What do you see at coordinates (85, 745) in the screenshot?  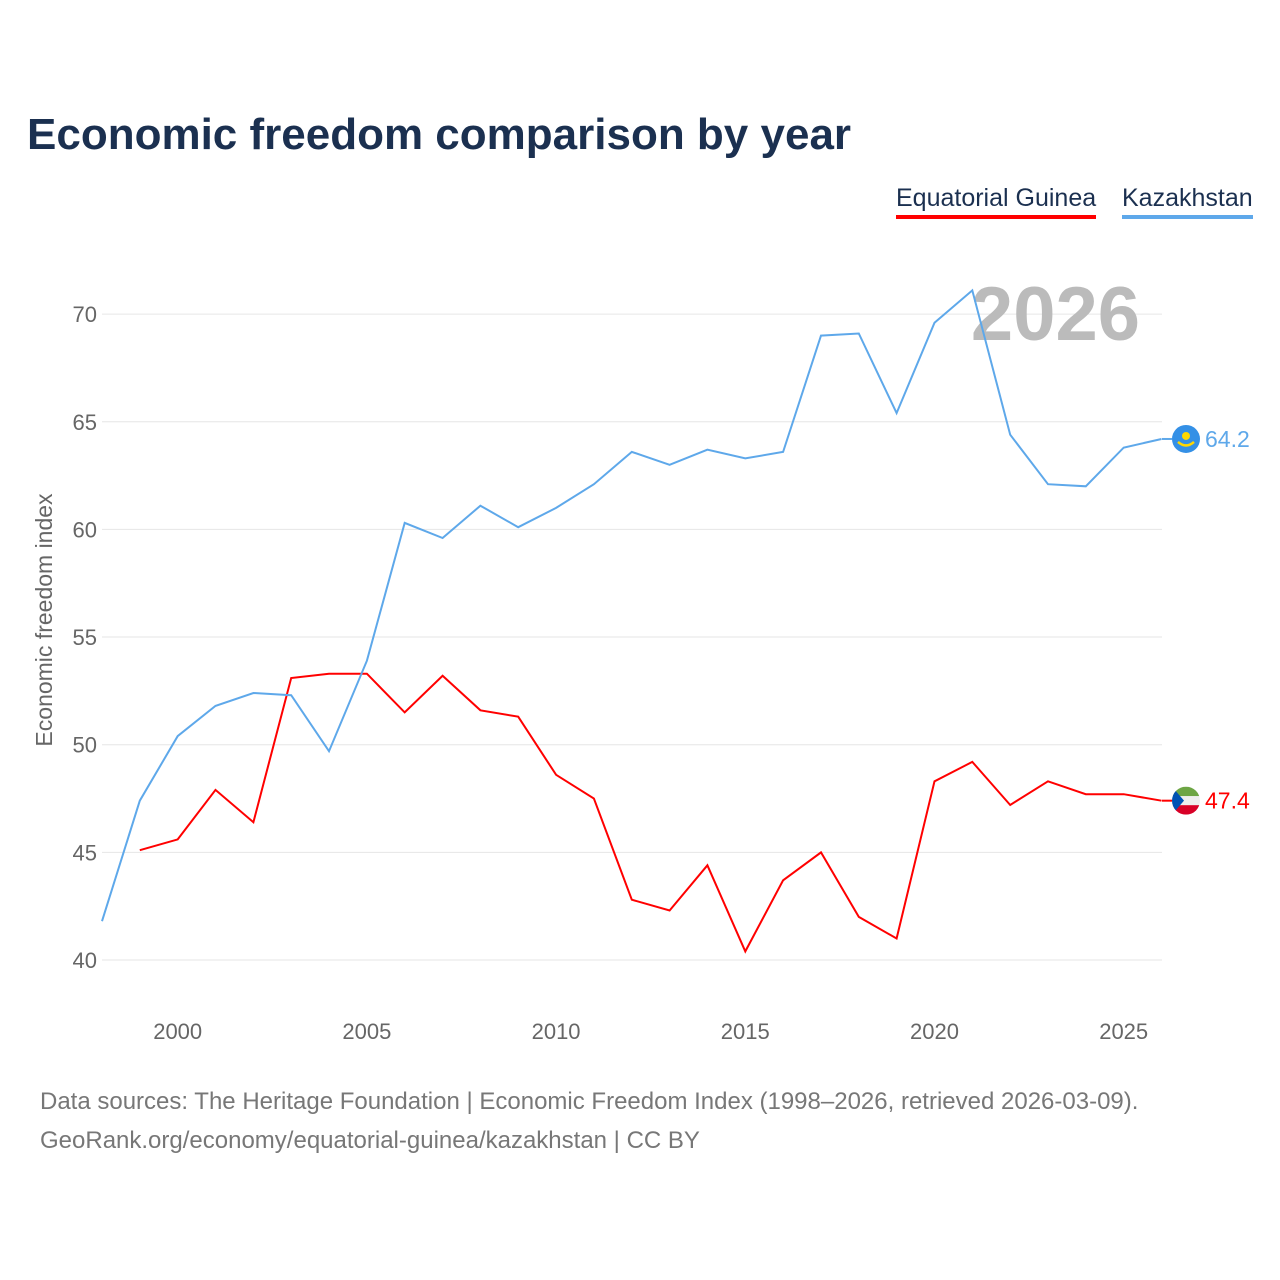 I see `y-tick-label: 50` at bounding box center [85, 745].